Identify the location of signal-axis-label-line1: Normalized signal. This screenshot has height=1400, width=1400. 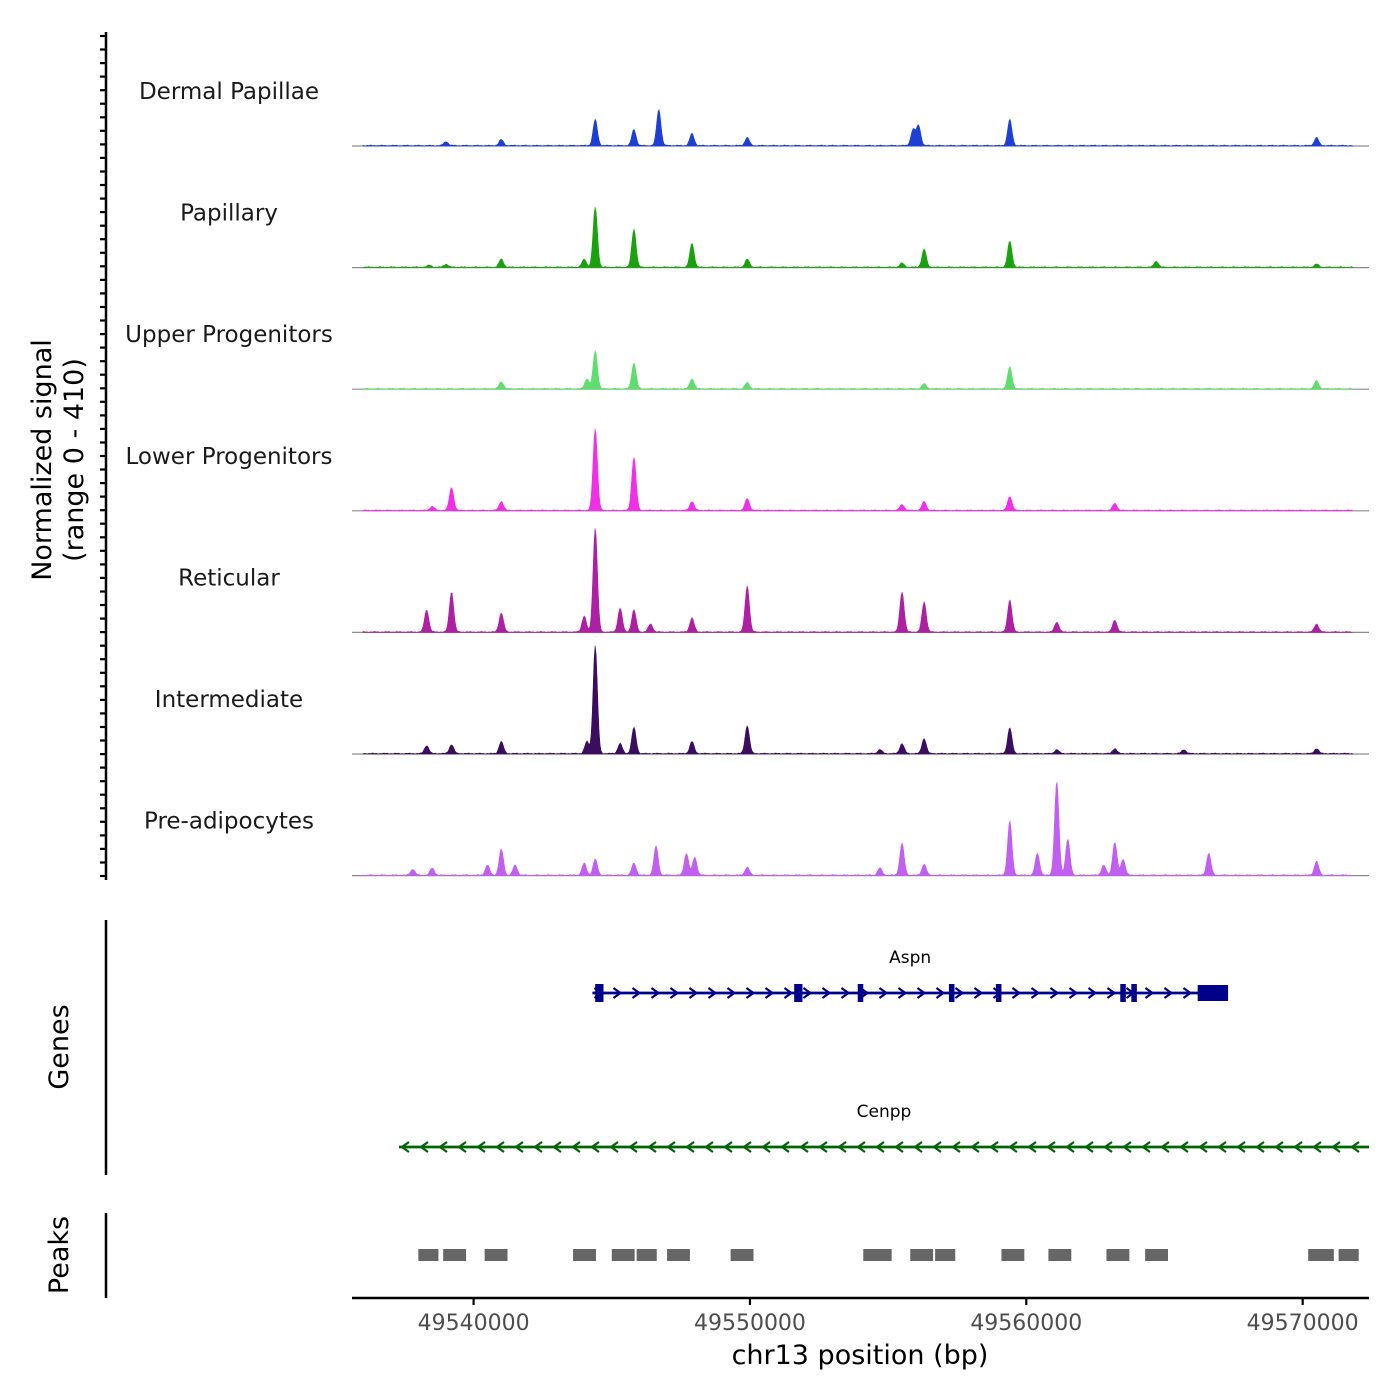
(42, 460).